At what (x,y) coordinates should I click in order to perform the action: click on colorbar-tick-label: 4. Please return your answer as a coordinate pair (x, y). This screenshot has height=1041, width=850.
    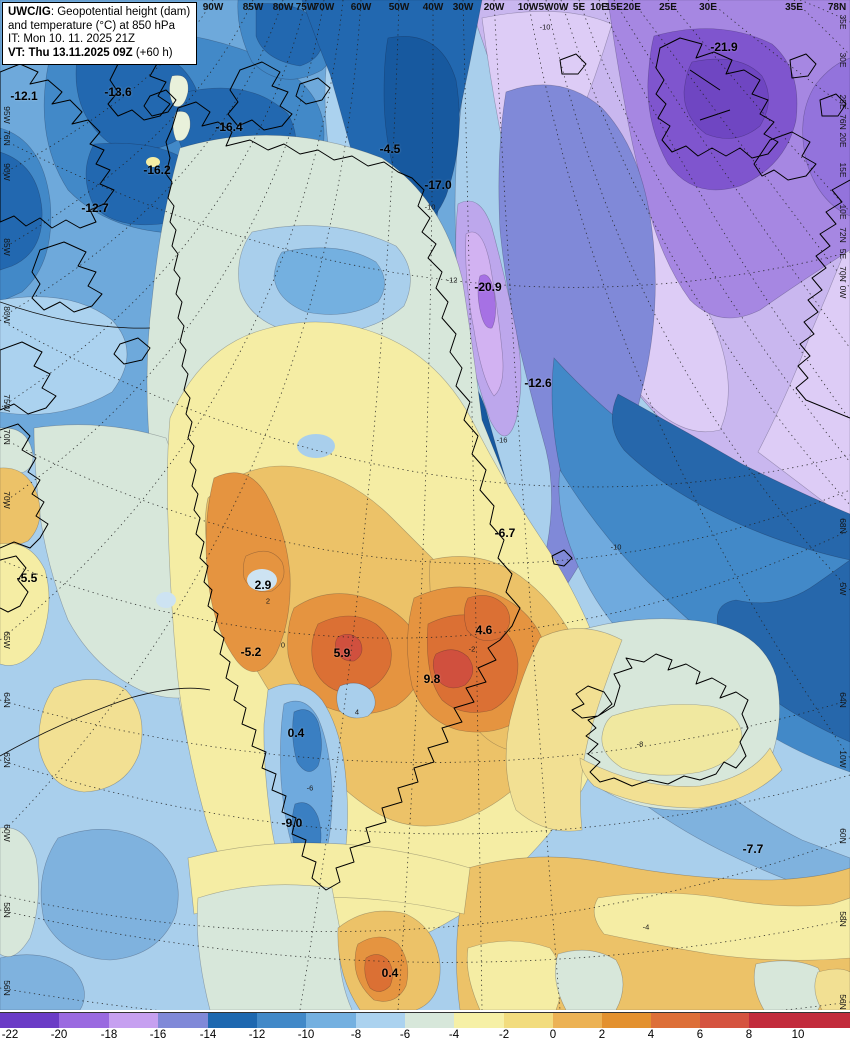
    Looking at the image, I should click on (651, 1035).